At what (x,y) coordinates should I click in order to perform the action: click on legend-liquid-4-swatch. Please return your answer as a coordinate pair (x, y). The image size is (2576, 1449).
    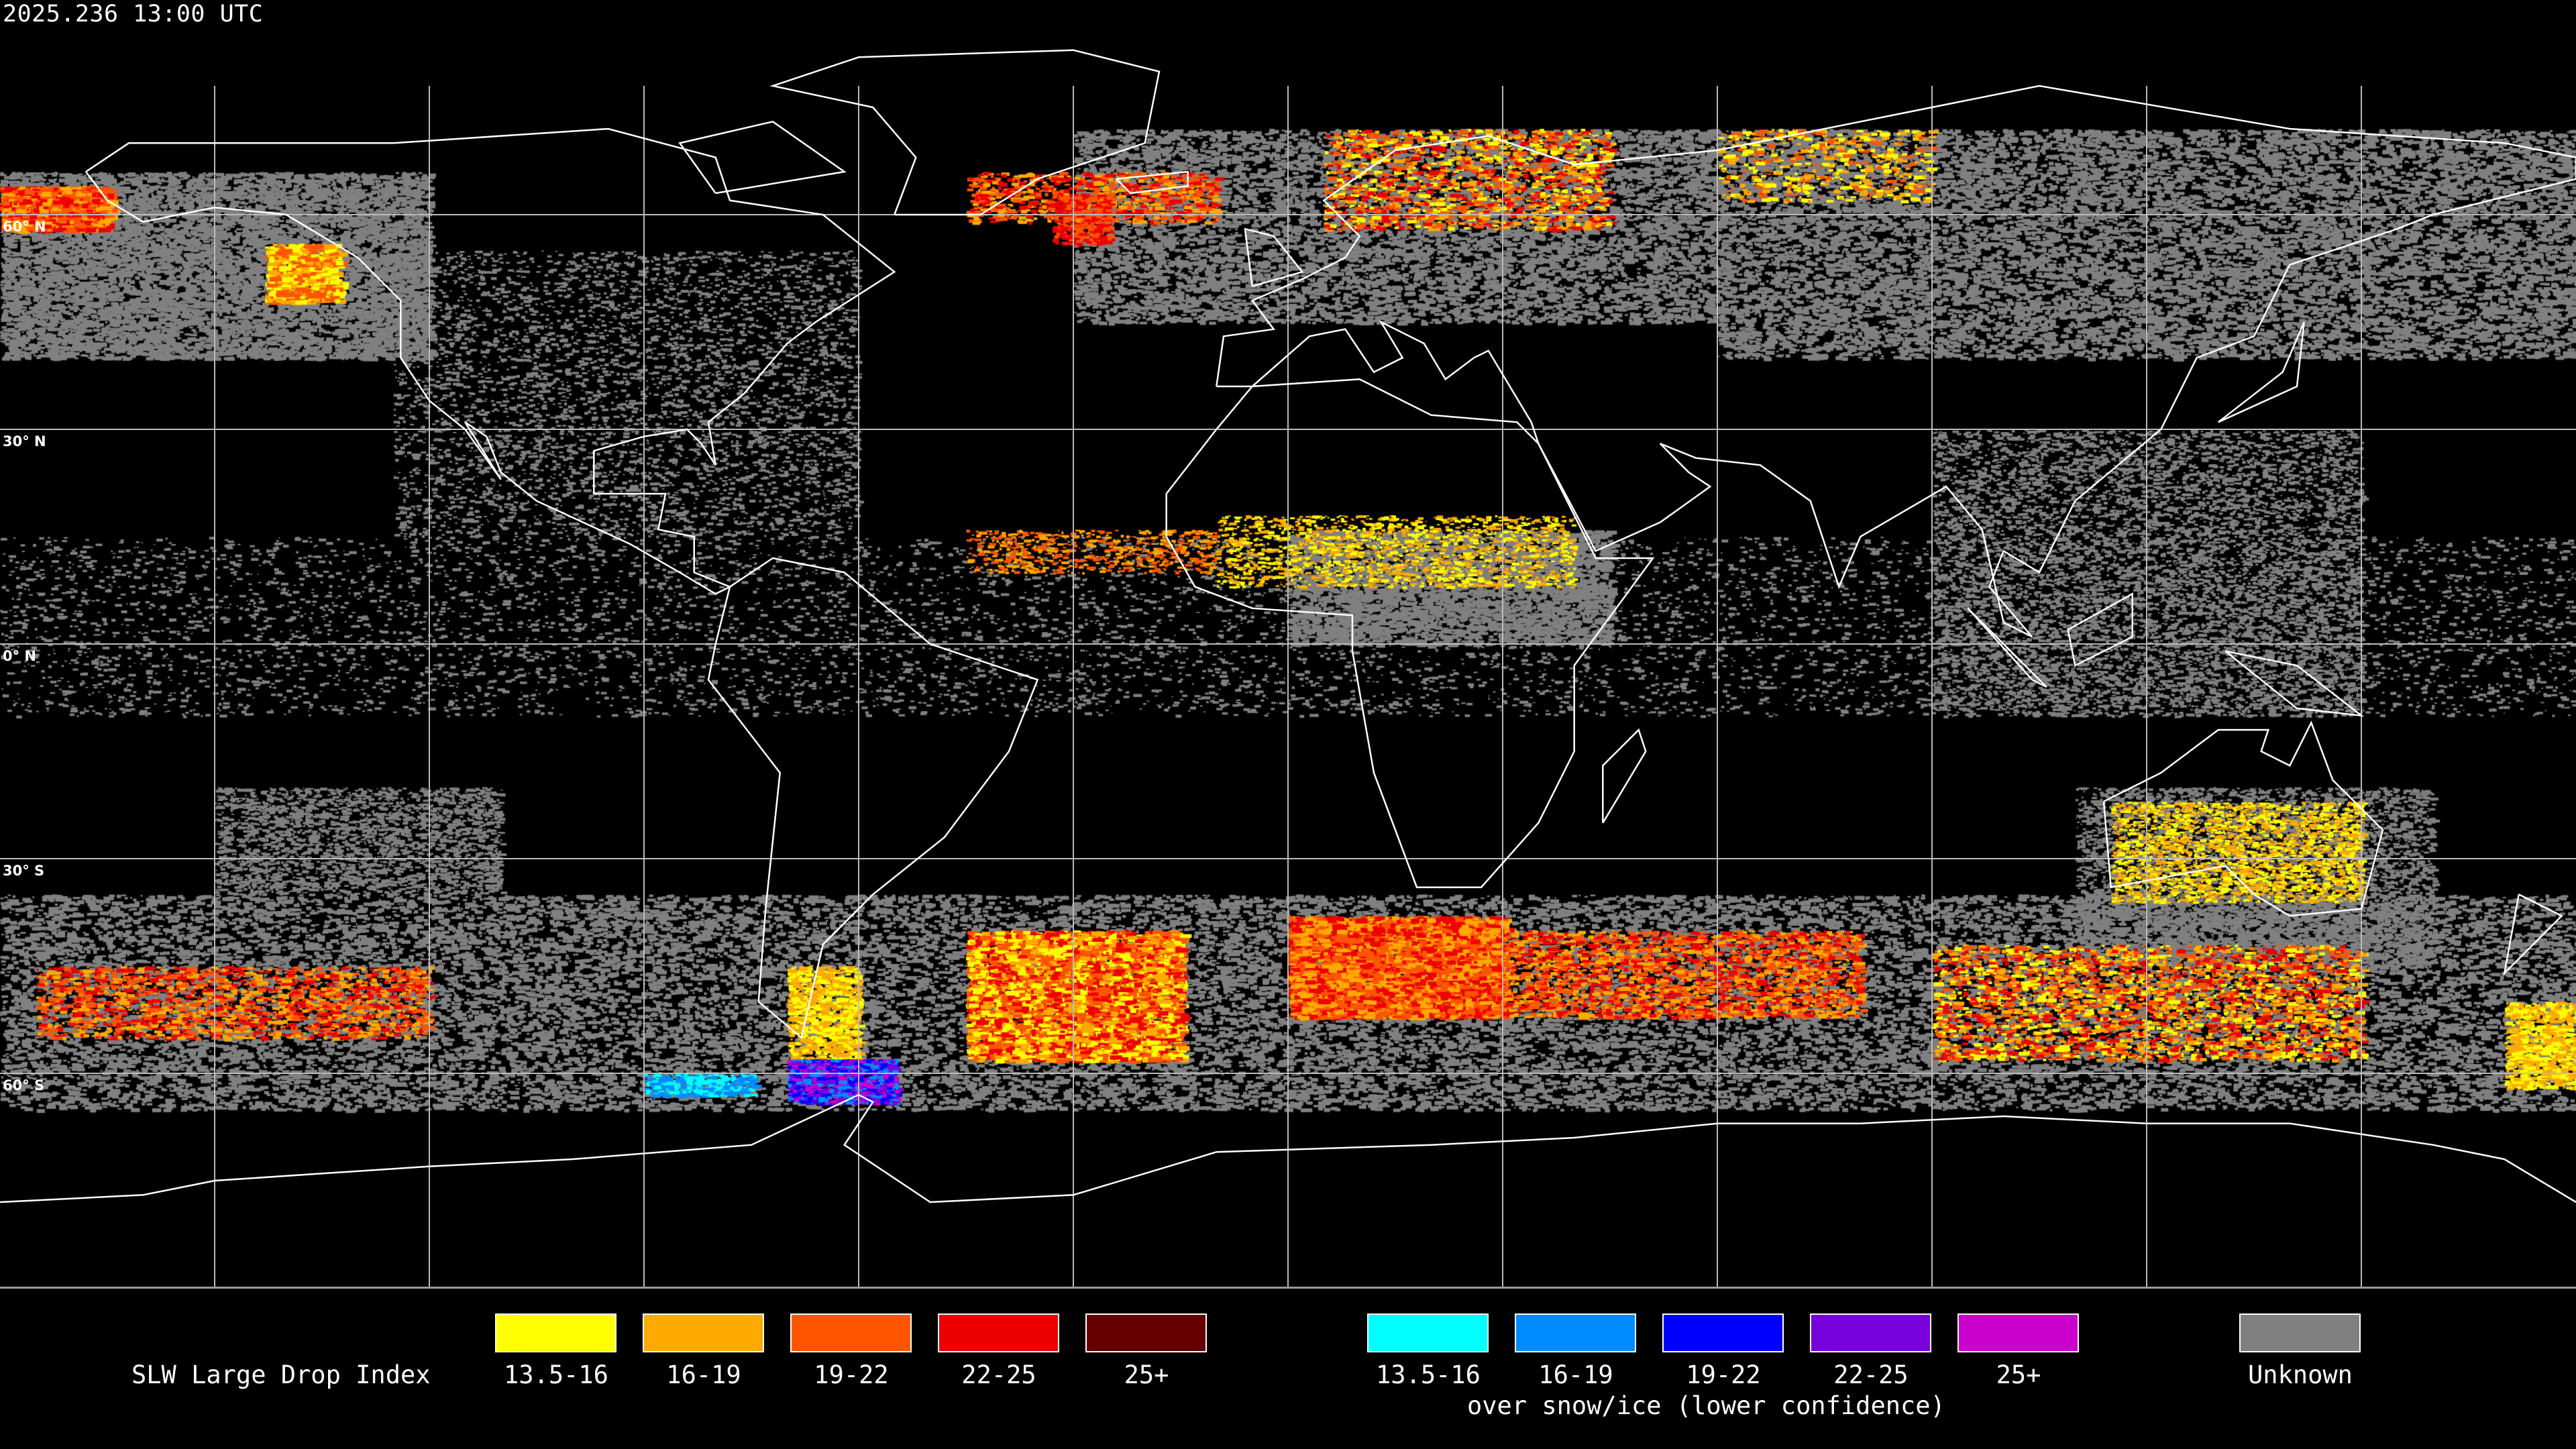
    Looking at the image, I should click on (1146, 1332).